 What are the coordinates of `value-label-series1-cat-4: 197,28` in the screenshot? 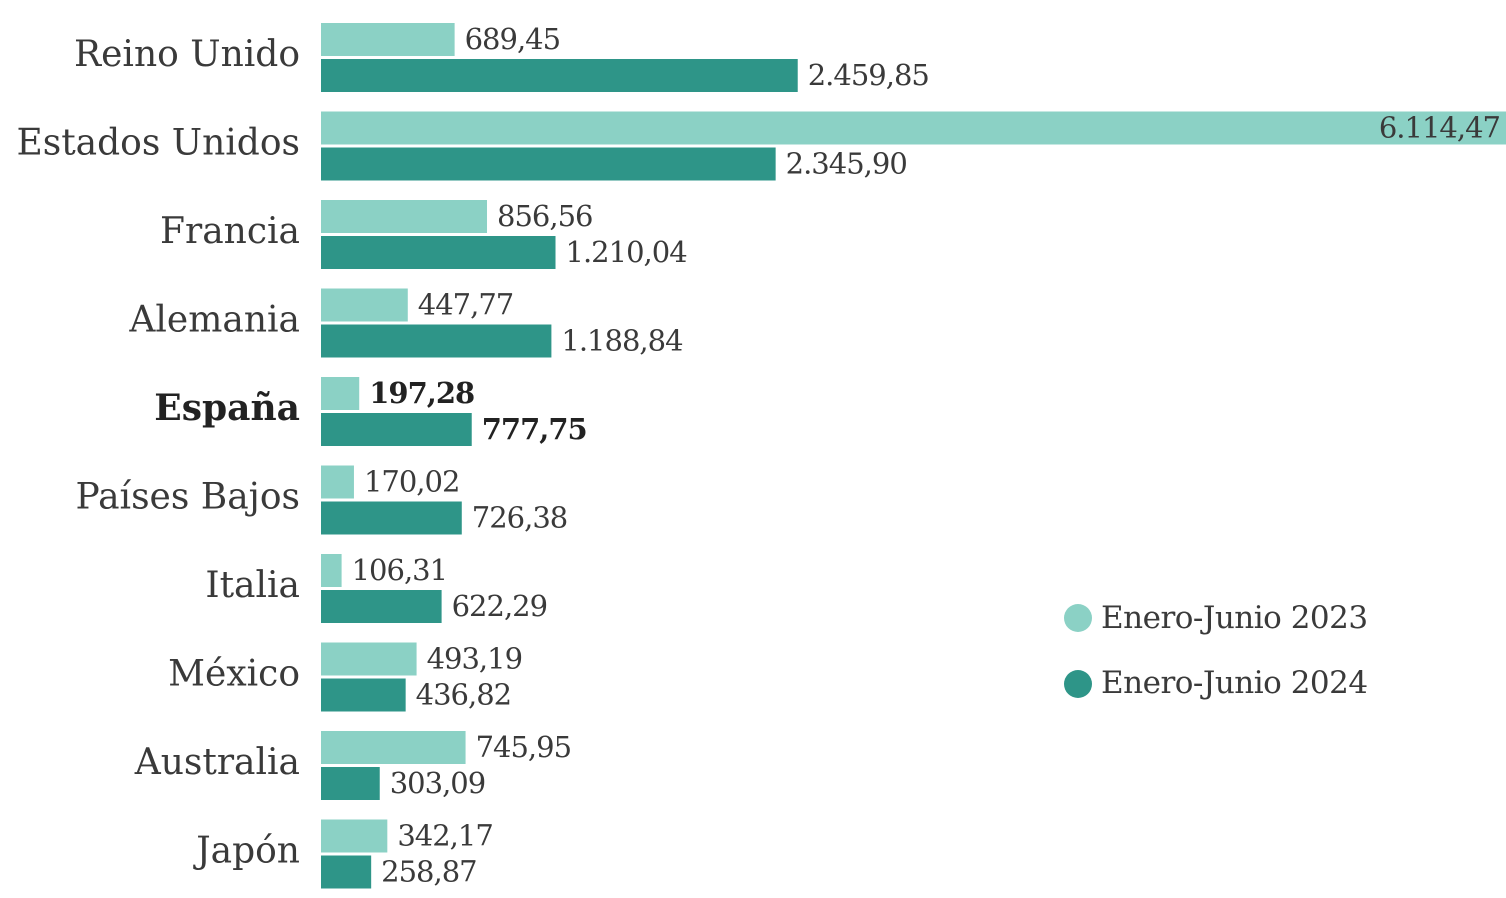 It's located at (421, 393).